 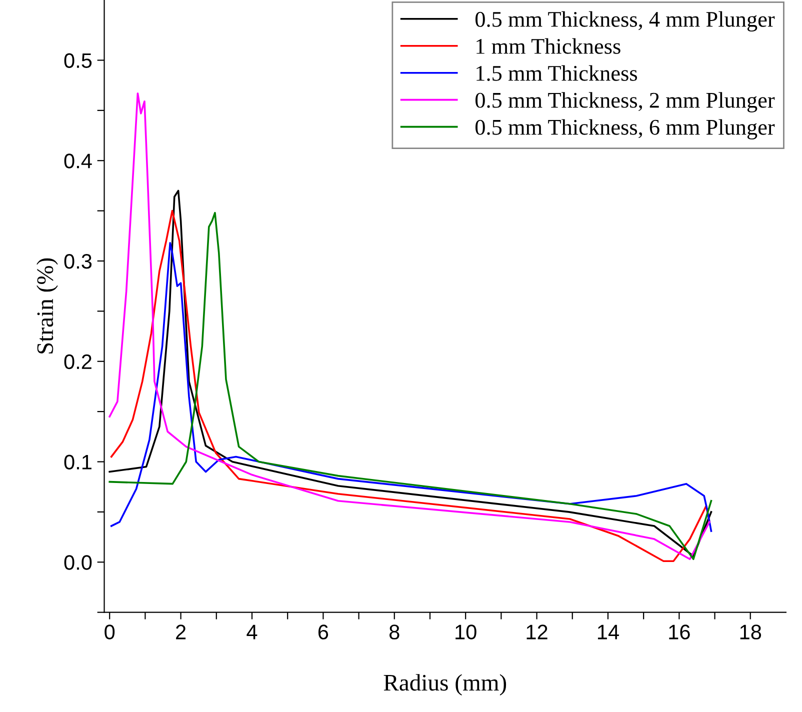 I want to click on x-tick-label: 4, so click(x=252, y=632).